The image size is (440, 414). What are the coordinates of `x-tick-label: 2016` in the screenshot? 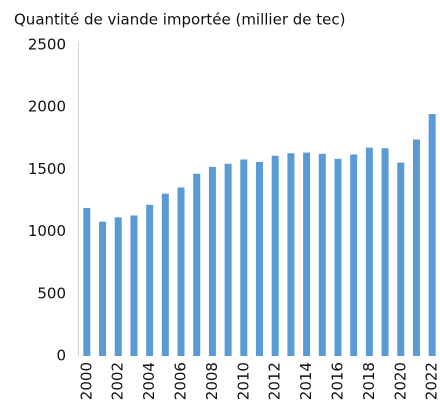 It's located at (337, 381).